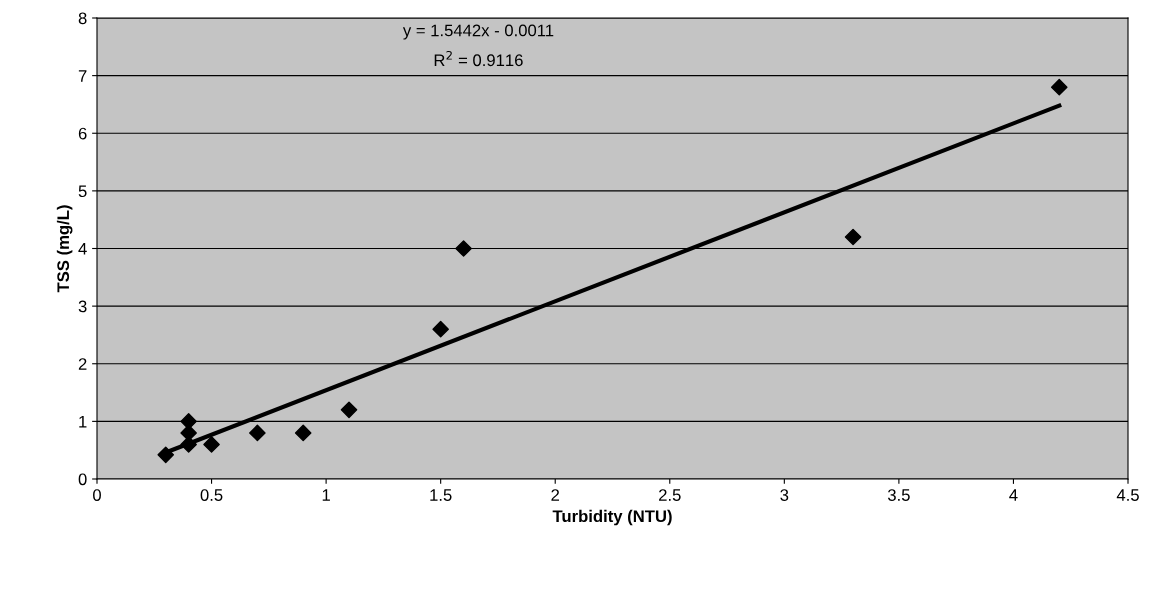  I want to click on y-tick-label: 7, so click(82, 76).